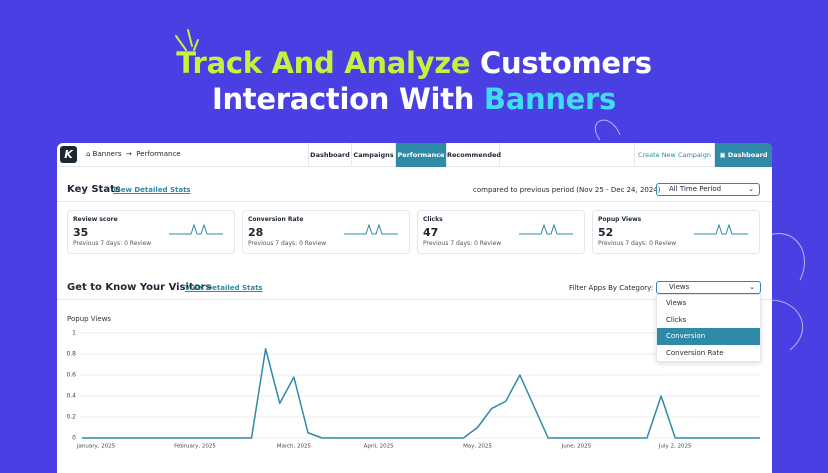 The height and width of the screenshot is (473, 828). I want to click on headline-highlight: Banners, so click(550, 99).